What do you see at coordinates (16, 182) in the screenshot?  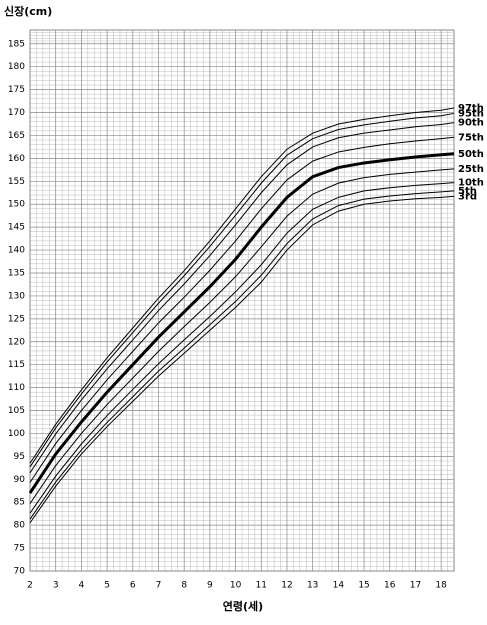 I see `y-tick-label: 155` at bounding box center [16, 182].